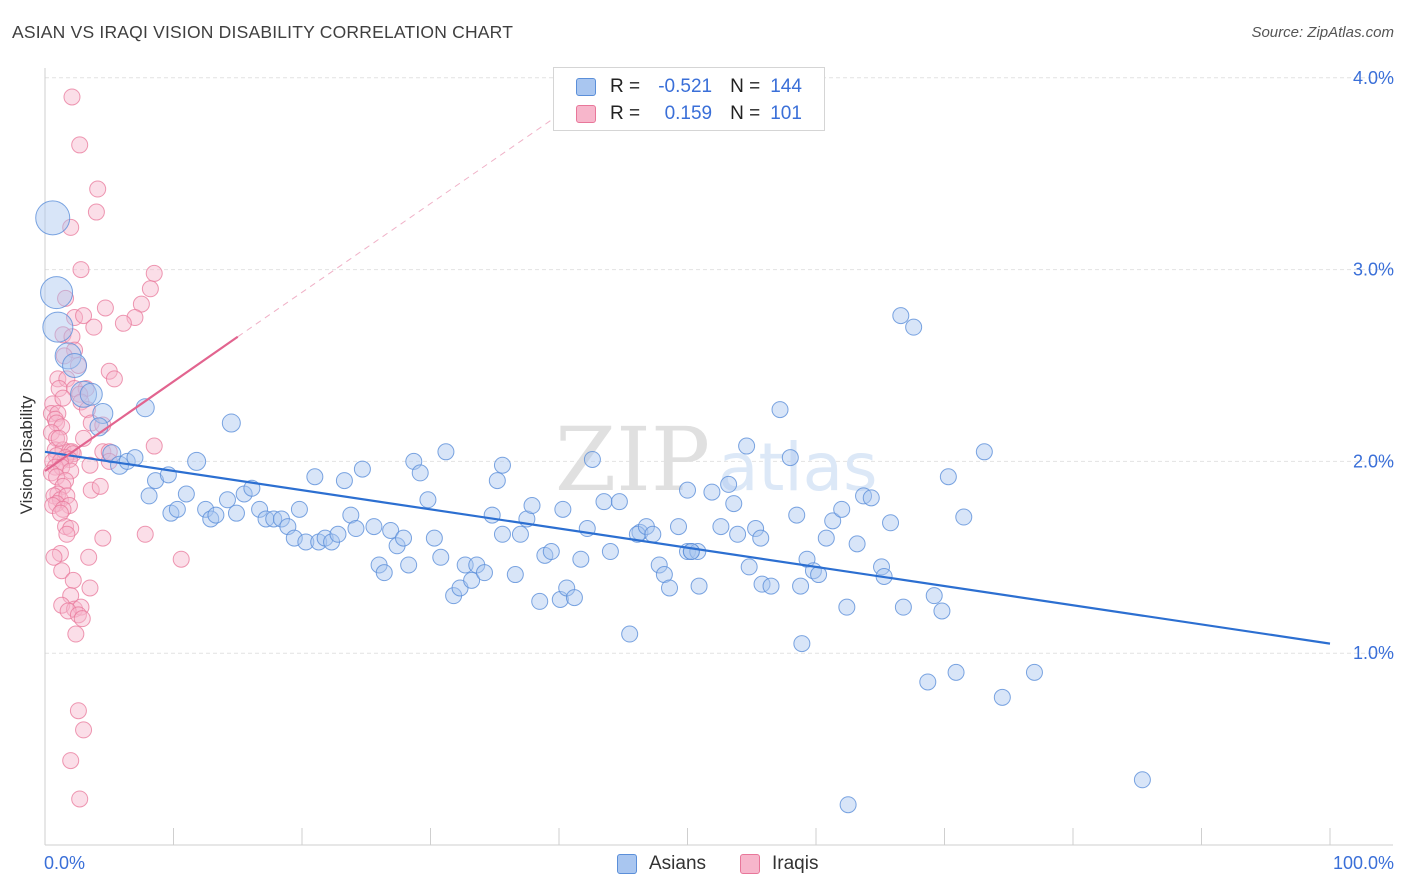 This screenshot has height=892, width=1406. What do you see at coordinates (786, 86) in the screenshot?
I see `legend-asians-n: 144` at bounding box center [786, 86].